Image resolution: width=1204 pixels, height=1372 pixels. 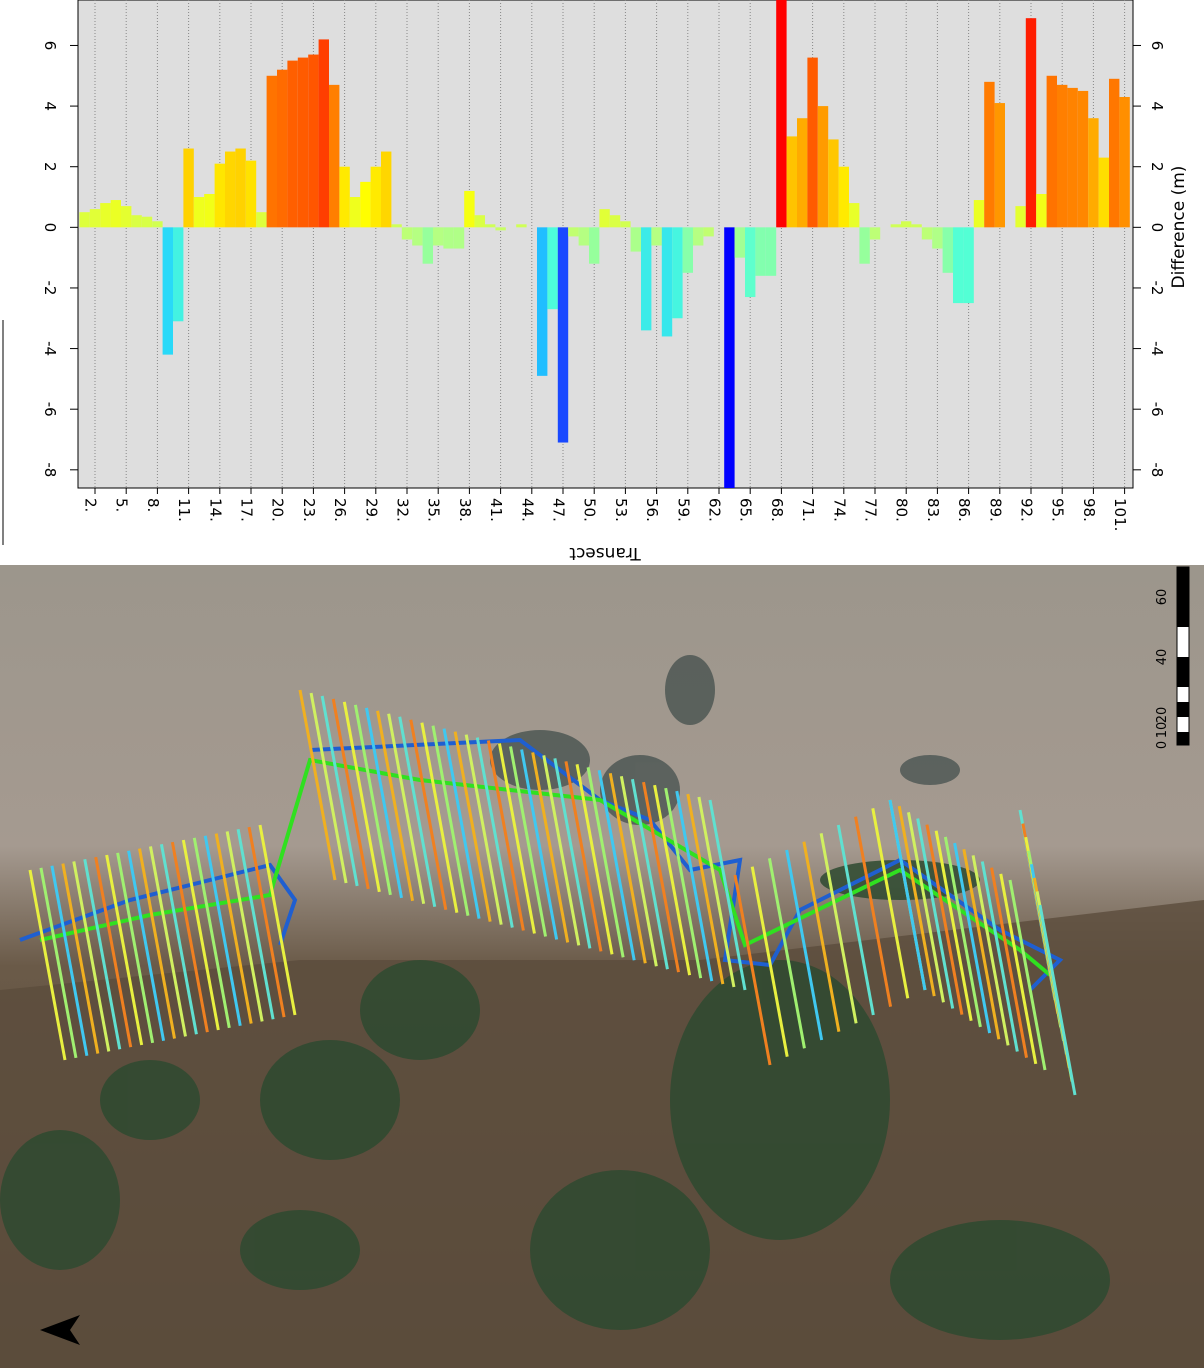 I want to click on x-tick-label: 86., so click(x=964, y=510).